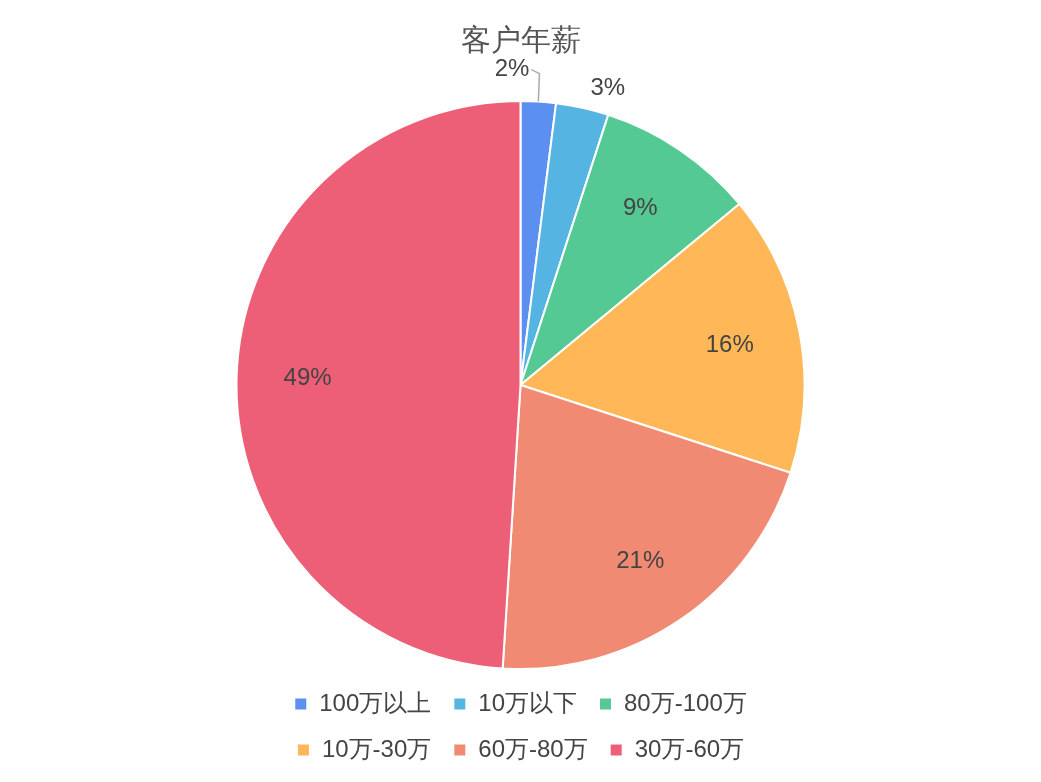  I want to click on legend-label: 60万-80万, so click(533, 748).